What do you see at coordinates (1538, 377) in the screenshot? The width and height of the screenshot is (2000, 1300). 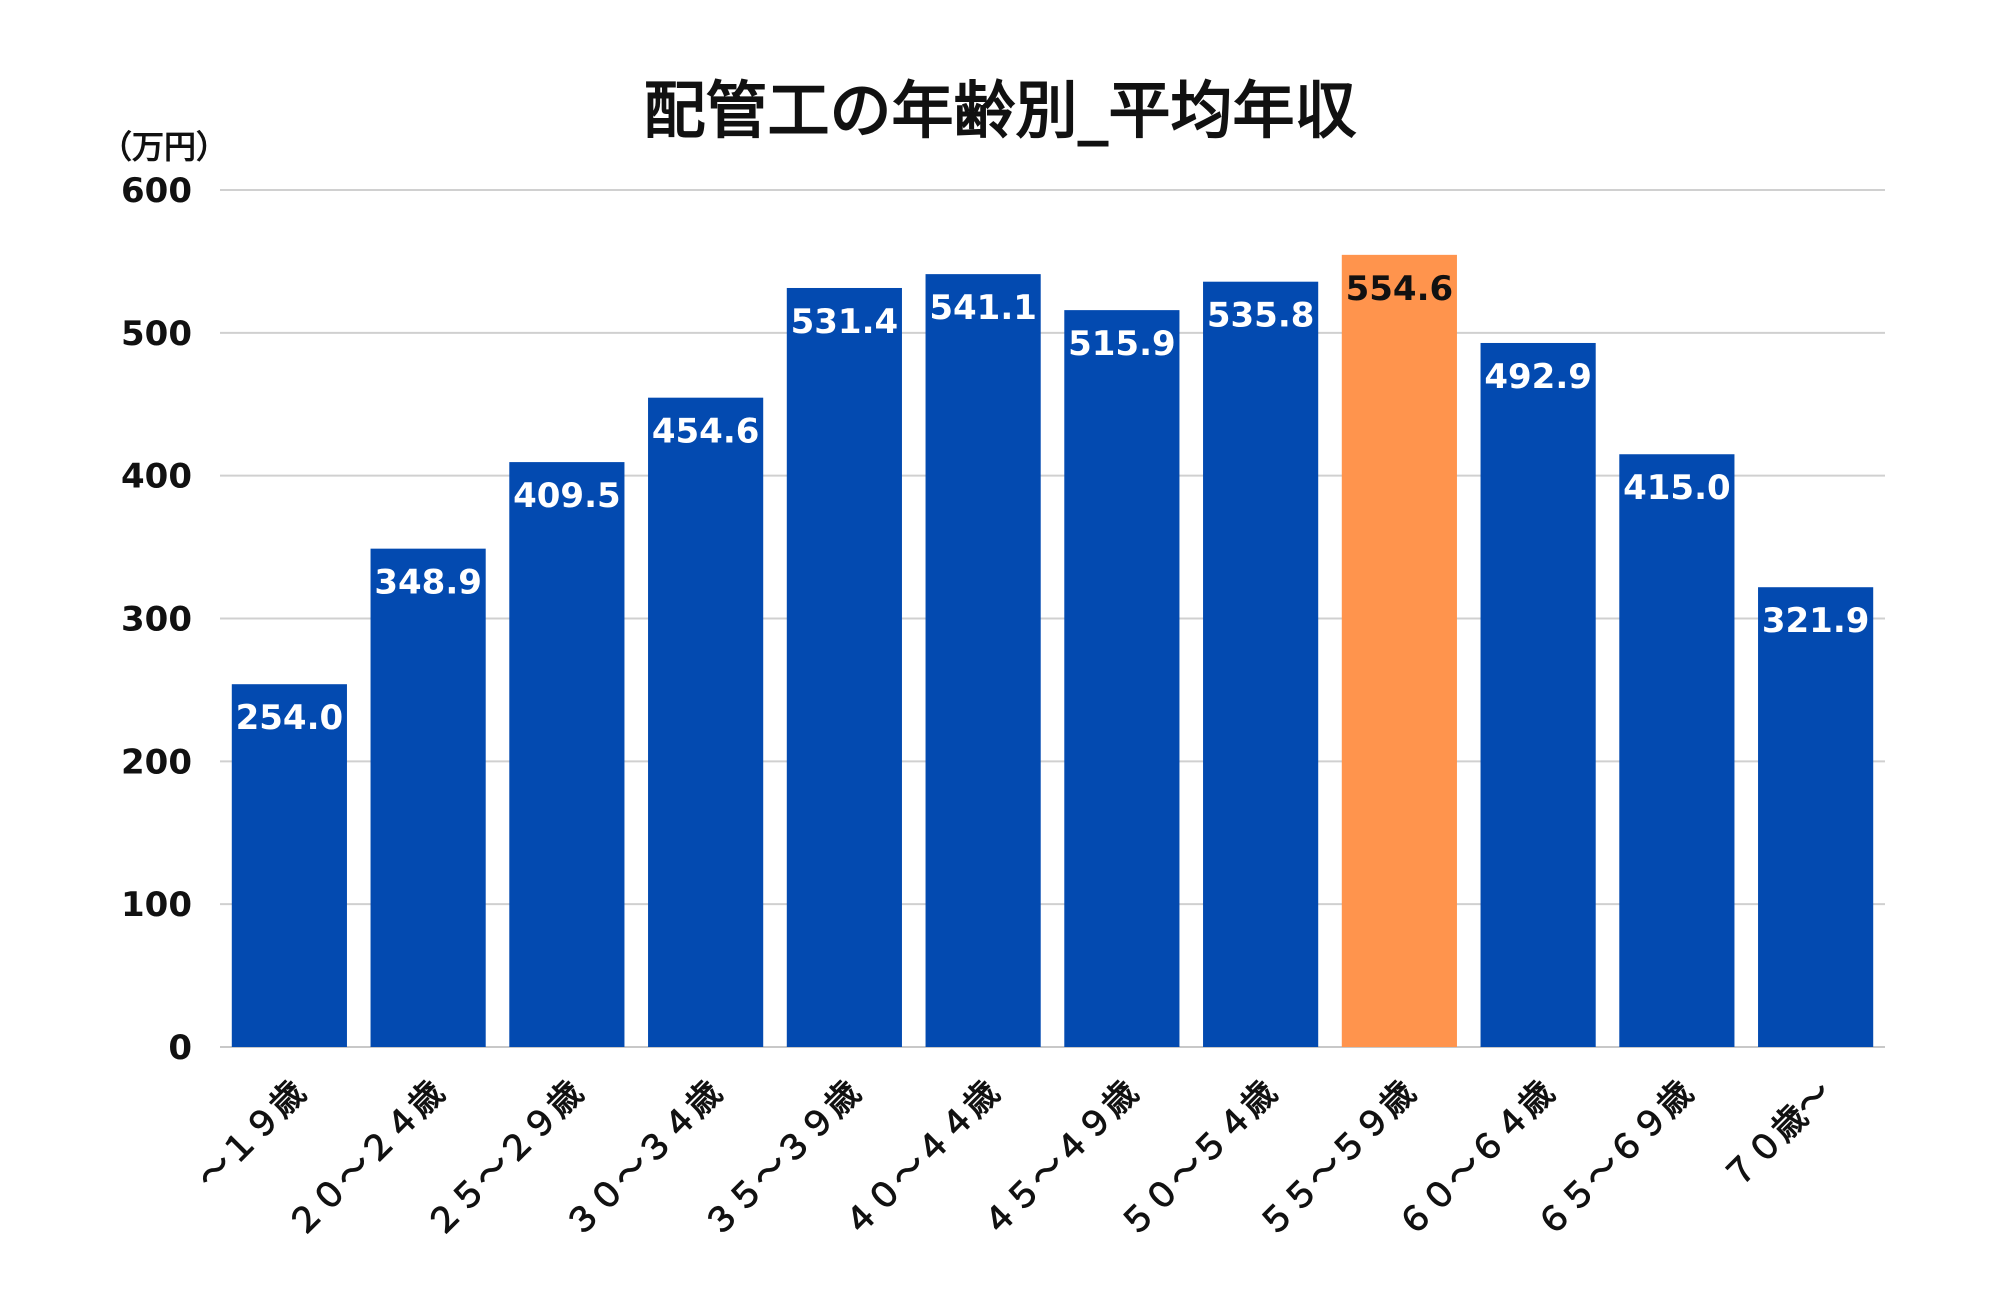 I see `data-label: 492.9` at bounding box center [1538, 377].